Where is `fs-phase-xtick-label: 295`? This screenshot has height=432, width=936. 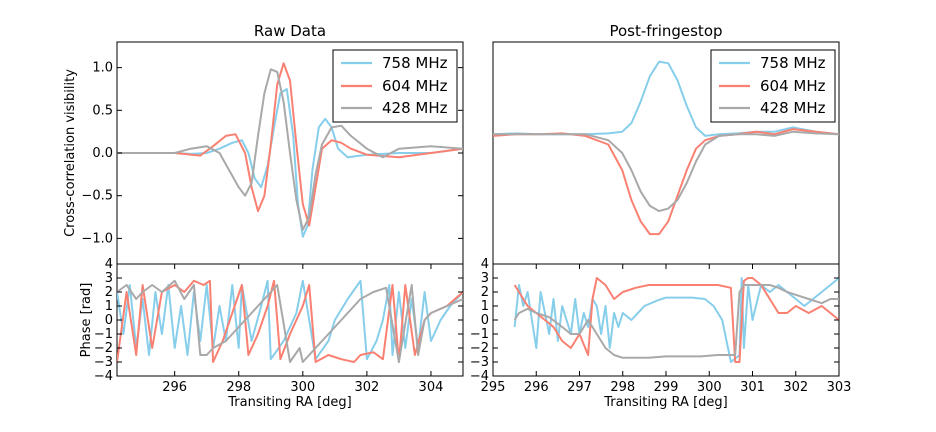
fs-phase-xtick-label: 295 is located at coordinates (493, 387).